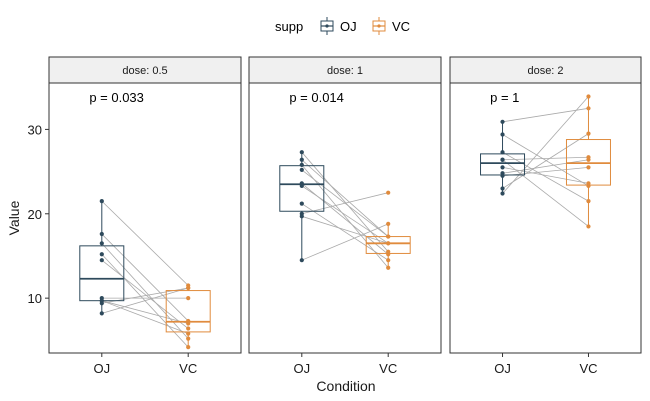 The height and width of the screenshot is (401, 650). I want to click on y-axis-title: Value, so click(14, 217).